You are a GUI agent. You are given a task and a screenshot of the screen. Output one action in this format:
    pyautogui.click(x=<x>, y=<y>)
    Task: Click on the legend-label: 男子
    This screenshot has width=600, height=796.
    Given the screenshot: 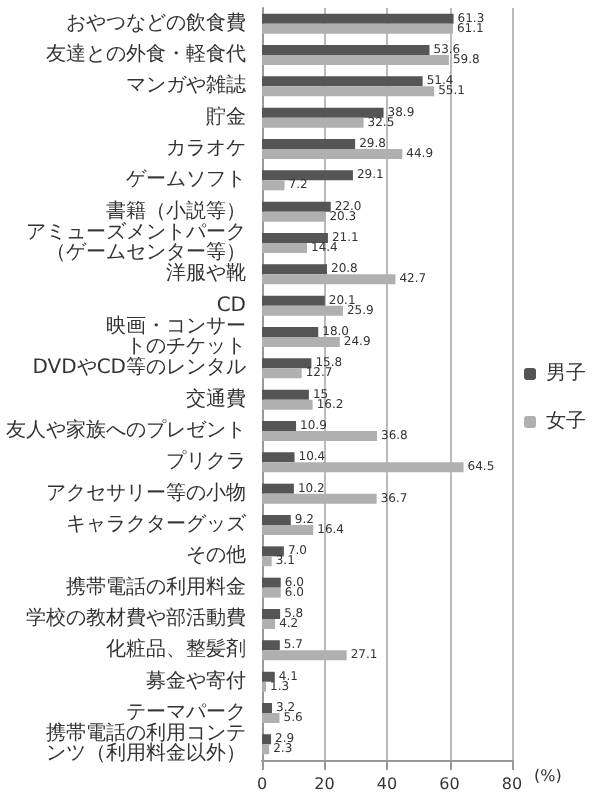 What is the action you would take?
    pyautogui.click(x=566, y=374)
    